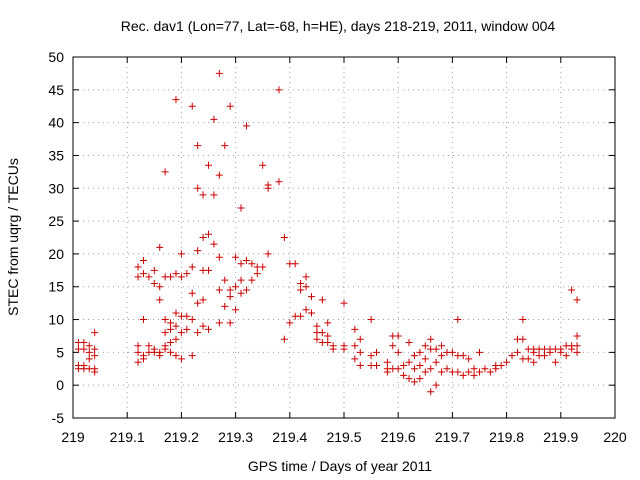 The width and height of the screenshot is (640, 480). What do you see at coordinates (60, 352) in the screenshot?
I see `y-tick-label: 5` at bounding box center [60, 352].